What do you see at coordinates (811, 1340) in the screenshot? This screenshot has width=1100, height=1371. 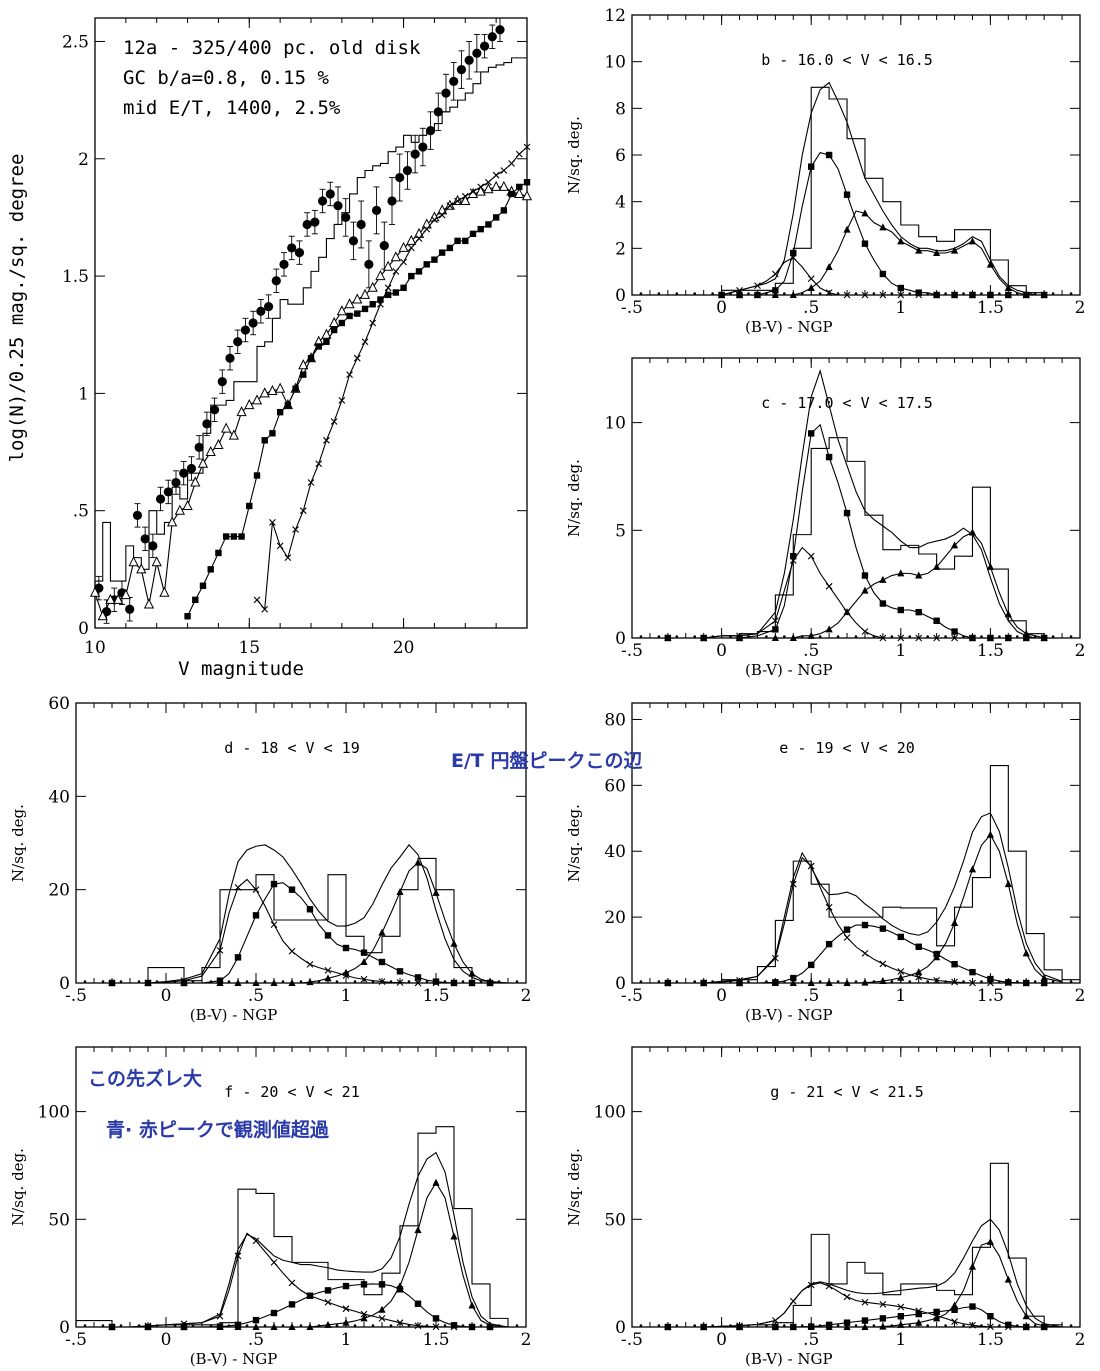 I see `x-tick-label: .5` at bounding box center [811, 1340].